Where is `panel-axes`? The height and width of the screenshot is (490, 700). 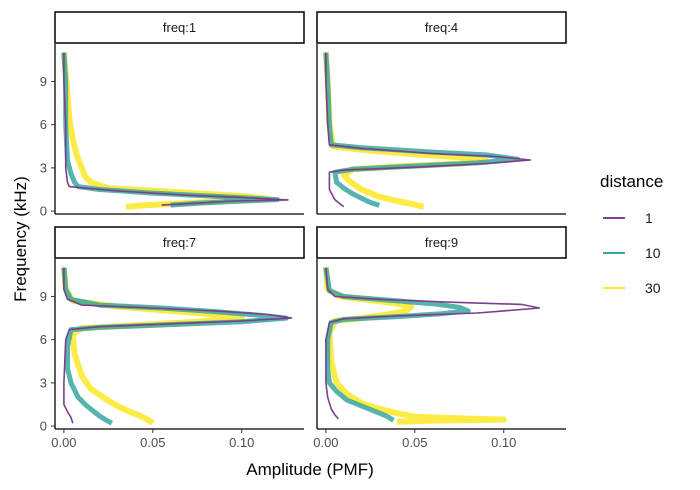 panel-axes is located at coordinates (441, 129).